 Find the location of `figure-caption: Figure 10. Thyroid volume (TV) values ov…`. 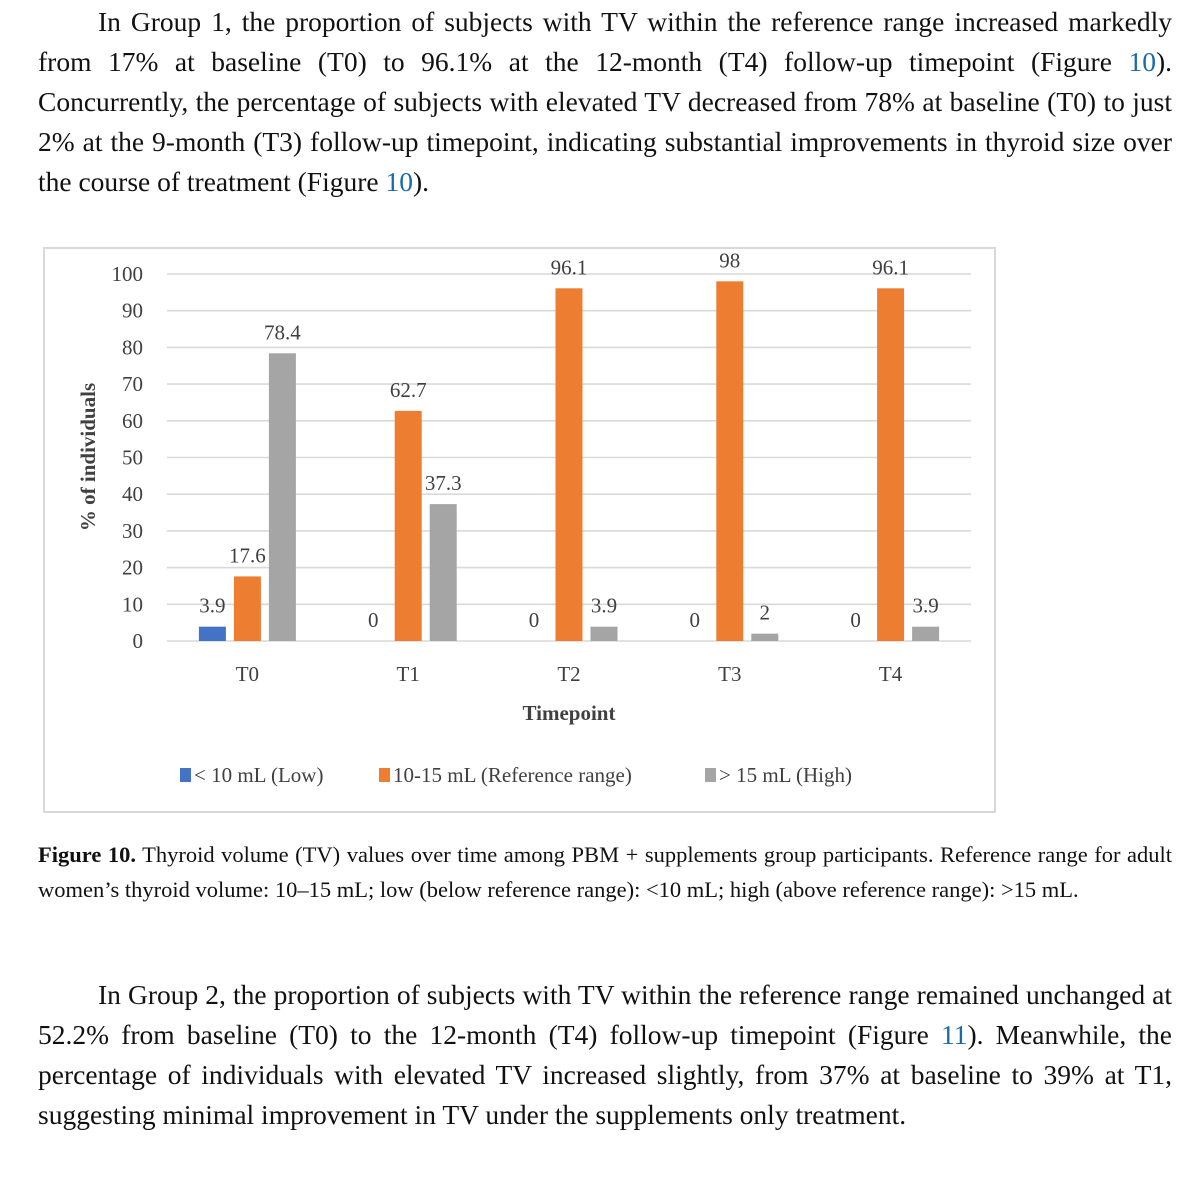

figure-caption: Figure 10. Thyroid volume (TV) values ov… is located at coordinates (605, 872).